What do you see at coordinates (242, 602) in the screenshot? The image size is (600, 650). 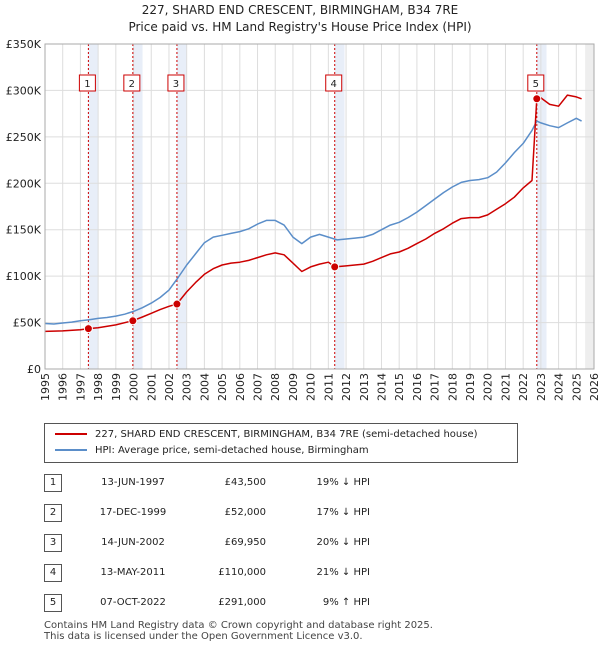 I see `sale-price: £291,000` at bounding box center [242, 602].